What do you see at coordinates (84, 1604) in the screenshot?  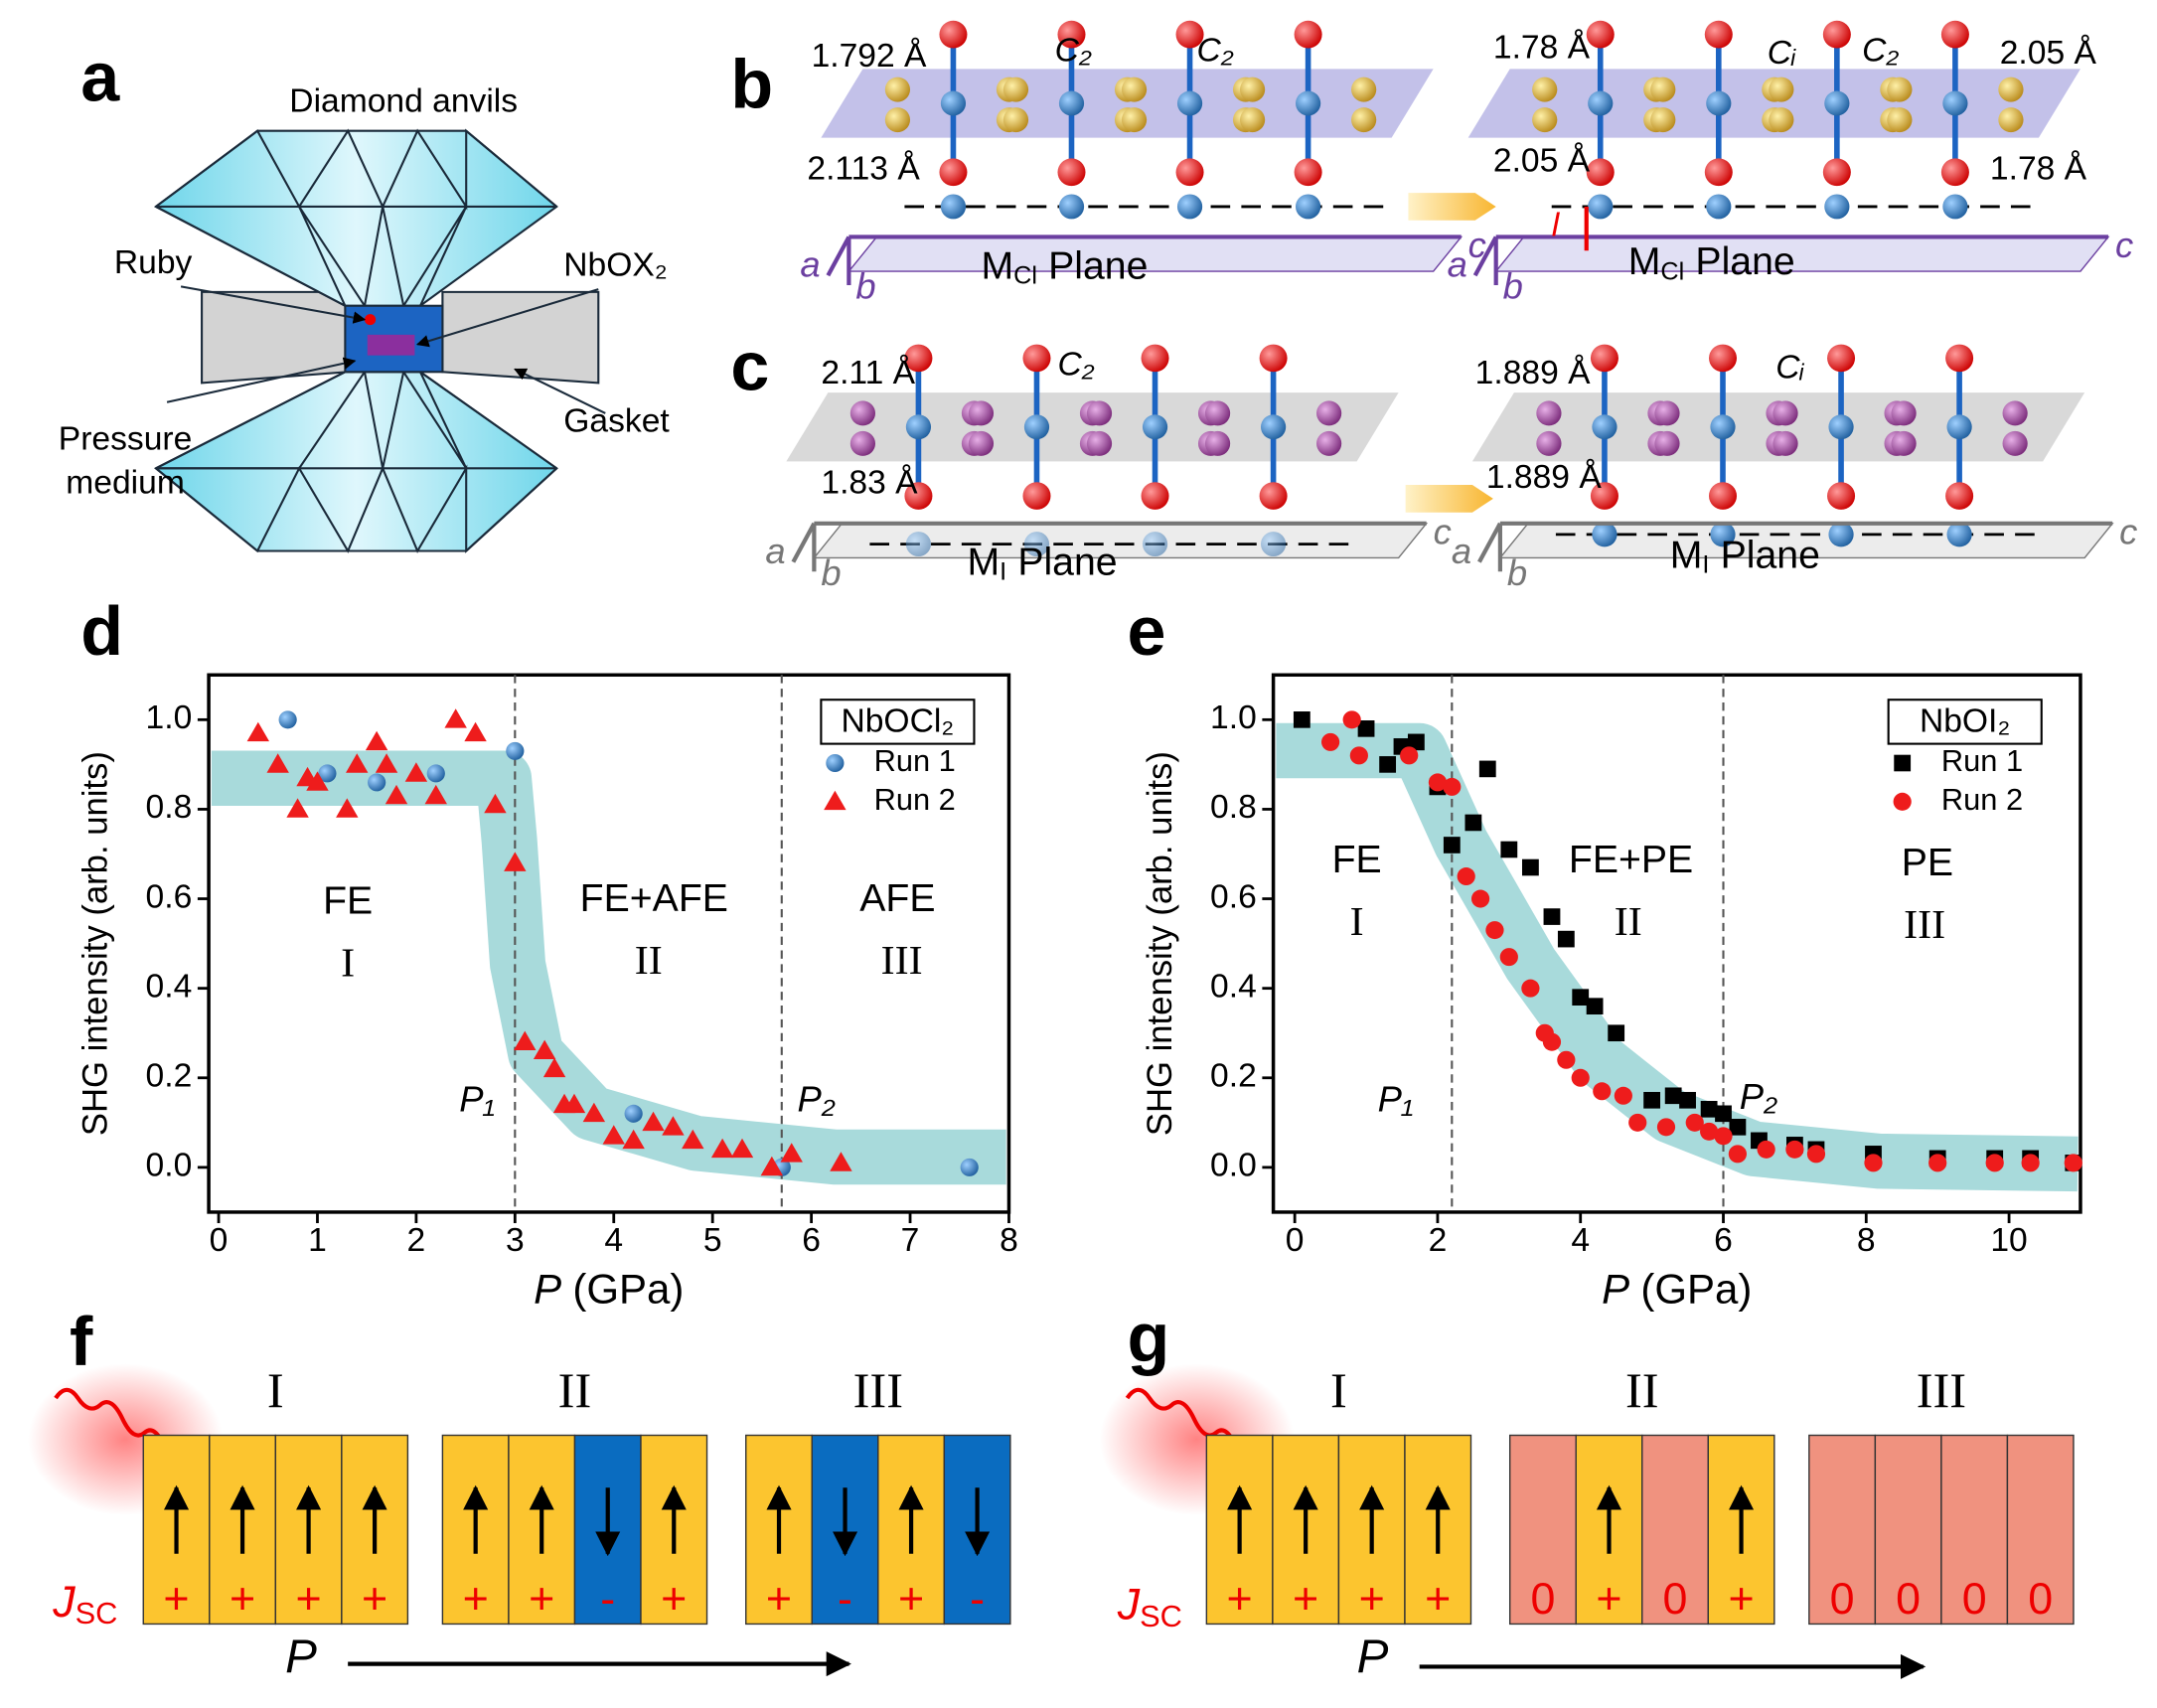 I see `current-label: JSC` at bounding box center [84, 1604].